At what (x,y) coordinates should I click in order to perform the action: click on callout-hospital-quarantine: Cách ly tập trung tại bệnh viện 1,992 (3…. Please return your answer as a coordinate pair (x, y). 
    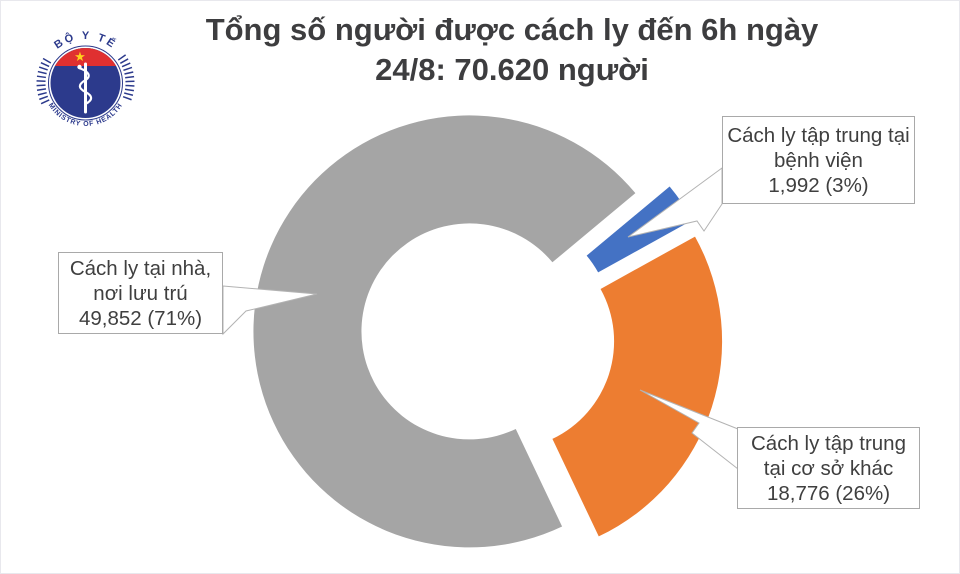
    Looking at the image, I should click on (818, 160).